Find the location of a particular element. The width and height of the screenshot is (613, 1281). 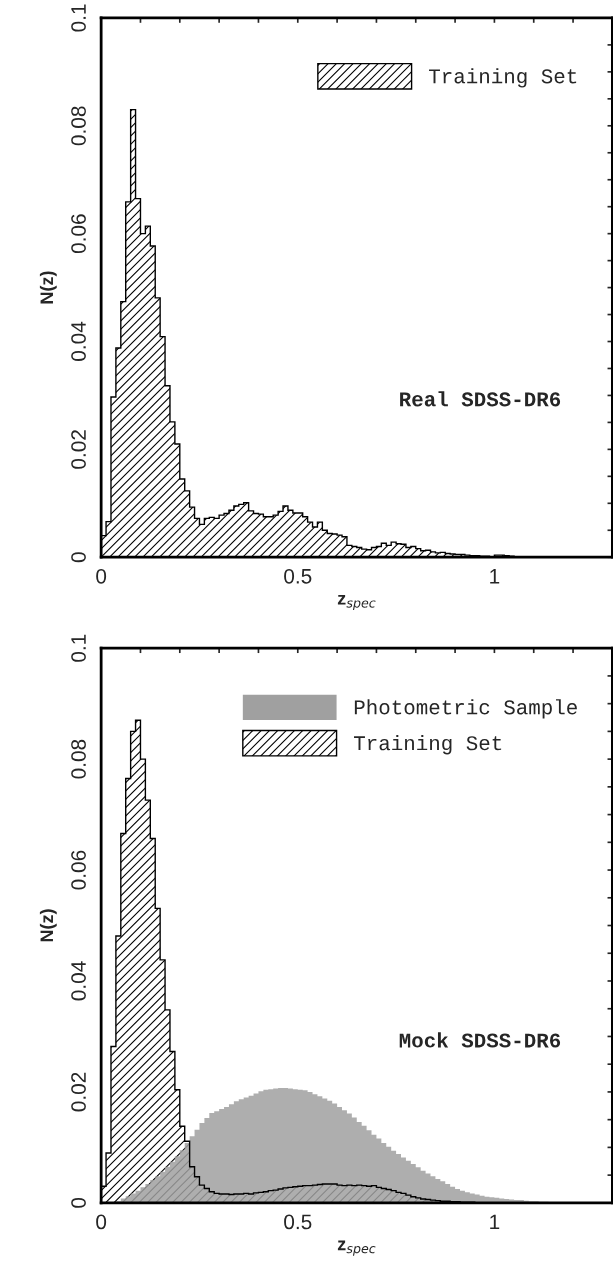

legend-label: Photometric Sample is located at coordinates (465, 709).